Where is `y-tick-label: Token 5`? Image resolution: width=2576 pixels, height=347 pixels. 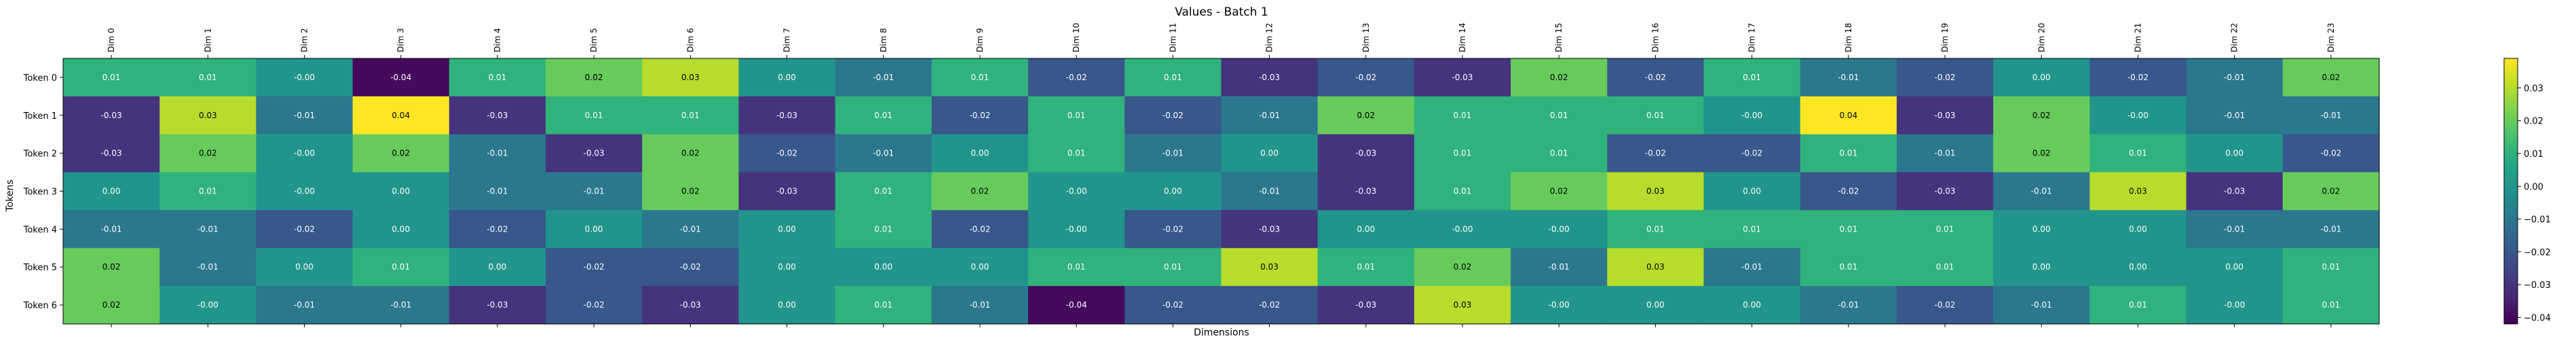
y-tick-label: Token 5 is located at coordinates (40, 268).